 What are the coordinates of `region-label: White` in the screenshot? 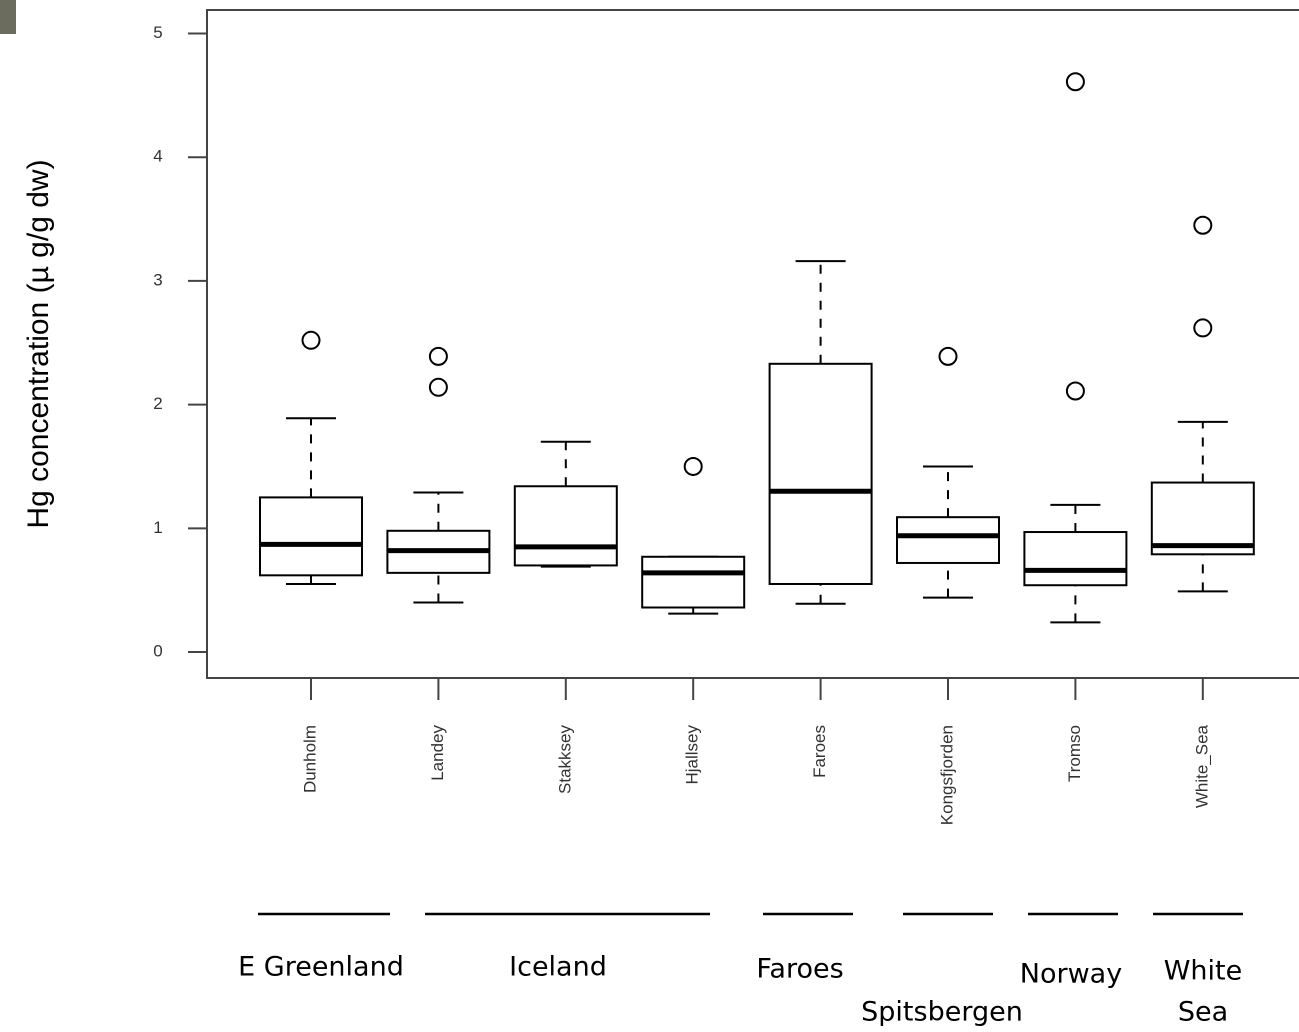 It's located at (1203, 971).